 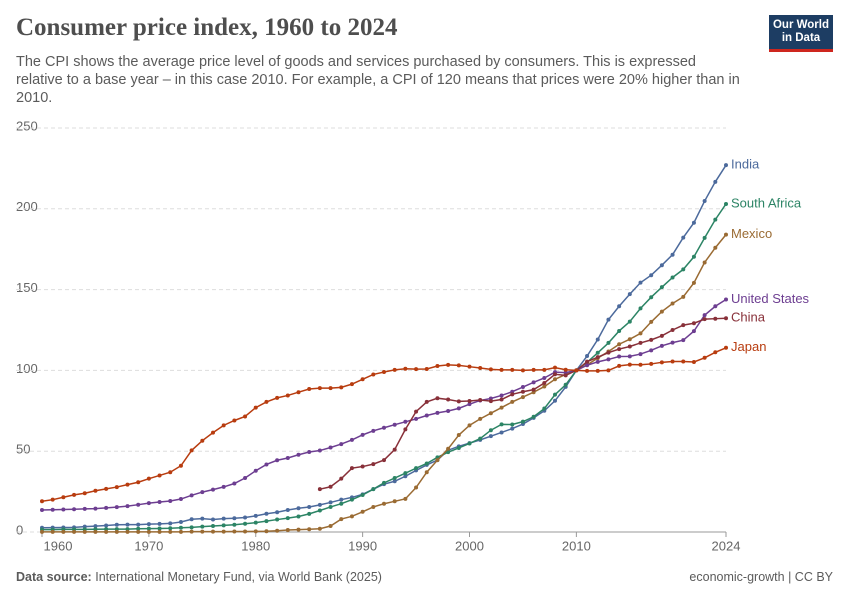 What do you see at coordinates (770, 298) in the screenshot?
I see `legend-label: United States` at bounding box center [770, 298].